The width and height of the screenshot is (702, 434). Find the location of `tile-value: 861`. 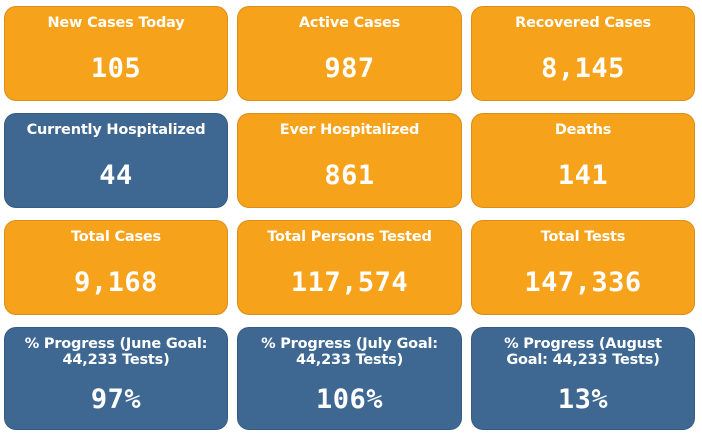

tile-value: 861 is located at coordinates (349, 175).